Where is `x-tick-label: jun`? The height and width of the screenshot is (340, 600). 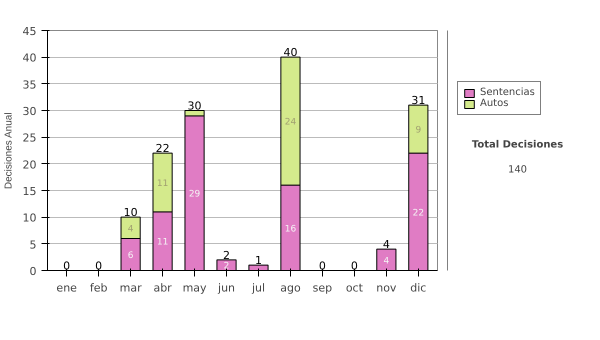
x-tick-label: jun is located at coordinates (226, 288).